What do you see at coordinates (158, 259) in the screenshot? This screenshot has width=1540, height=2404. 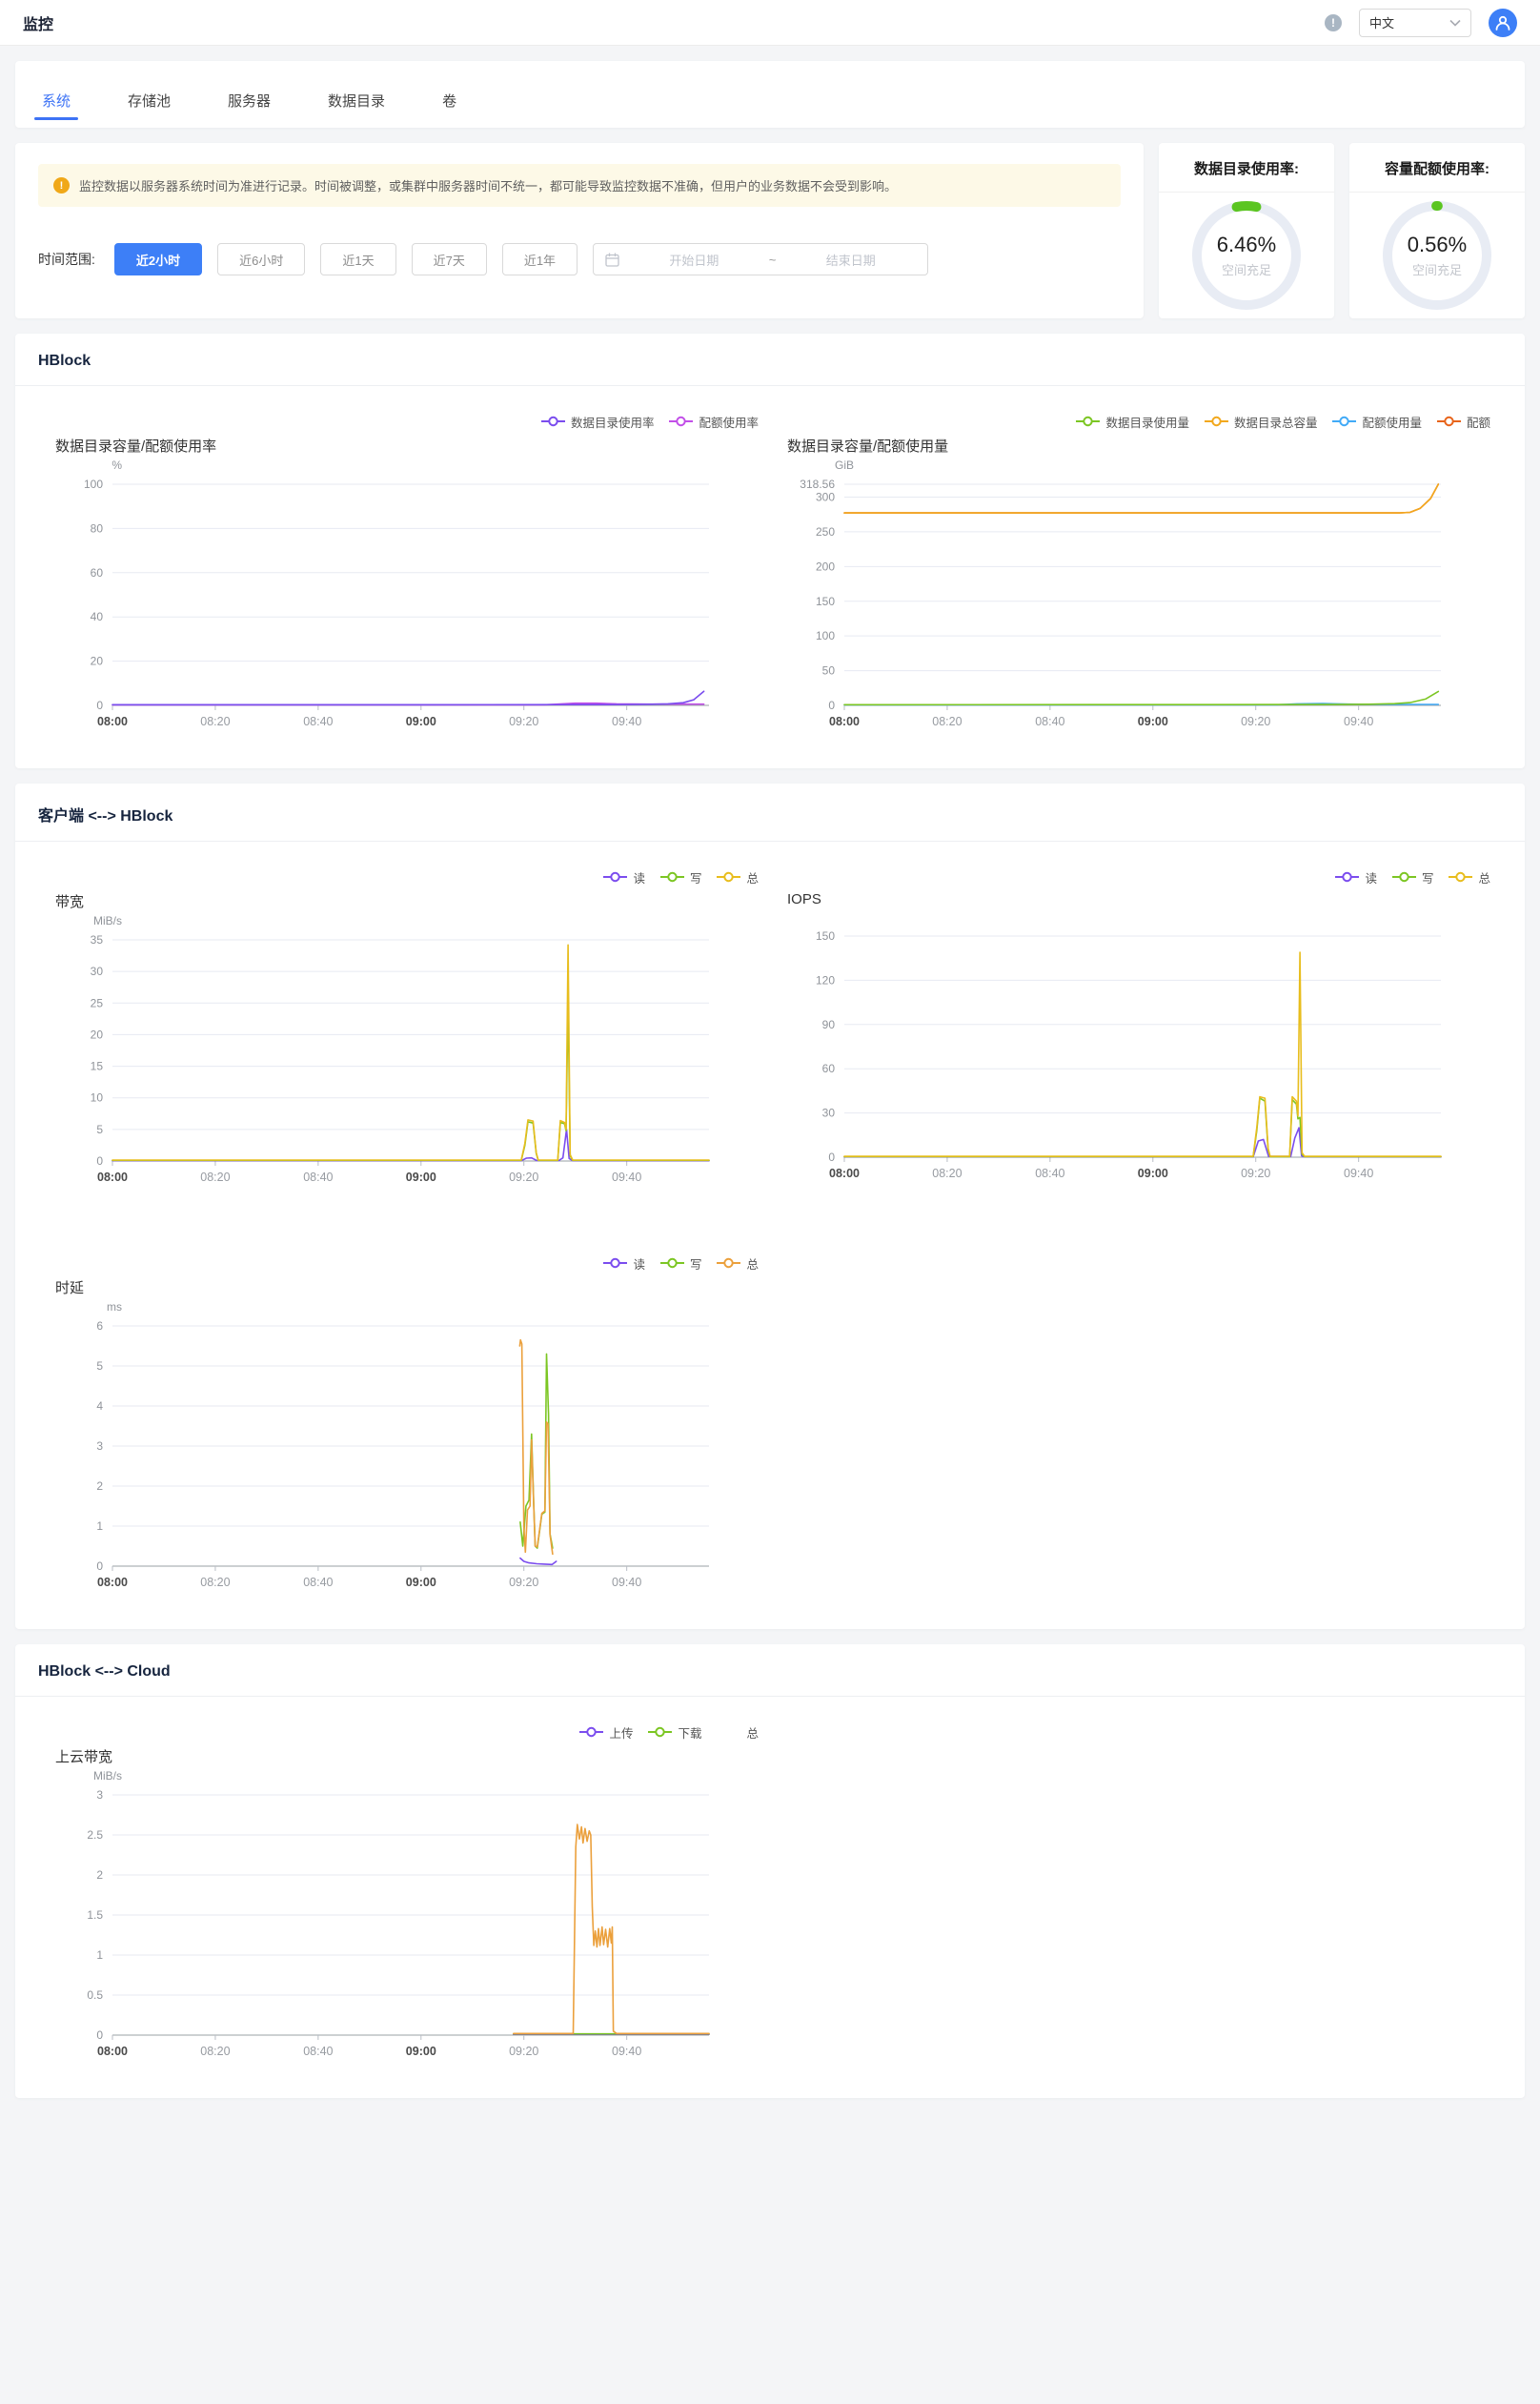 I see `time-button-2h: 近2小时` at bounding box center [158, 259].